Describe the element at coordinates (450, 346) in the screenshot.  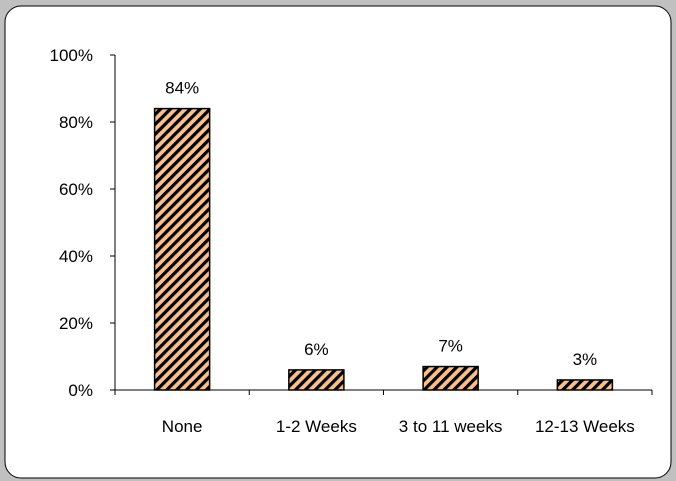
I see `data-label: 7%` at that location.